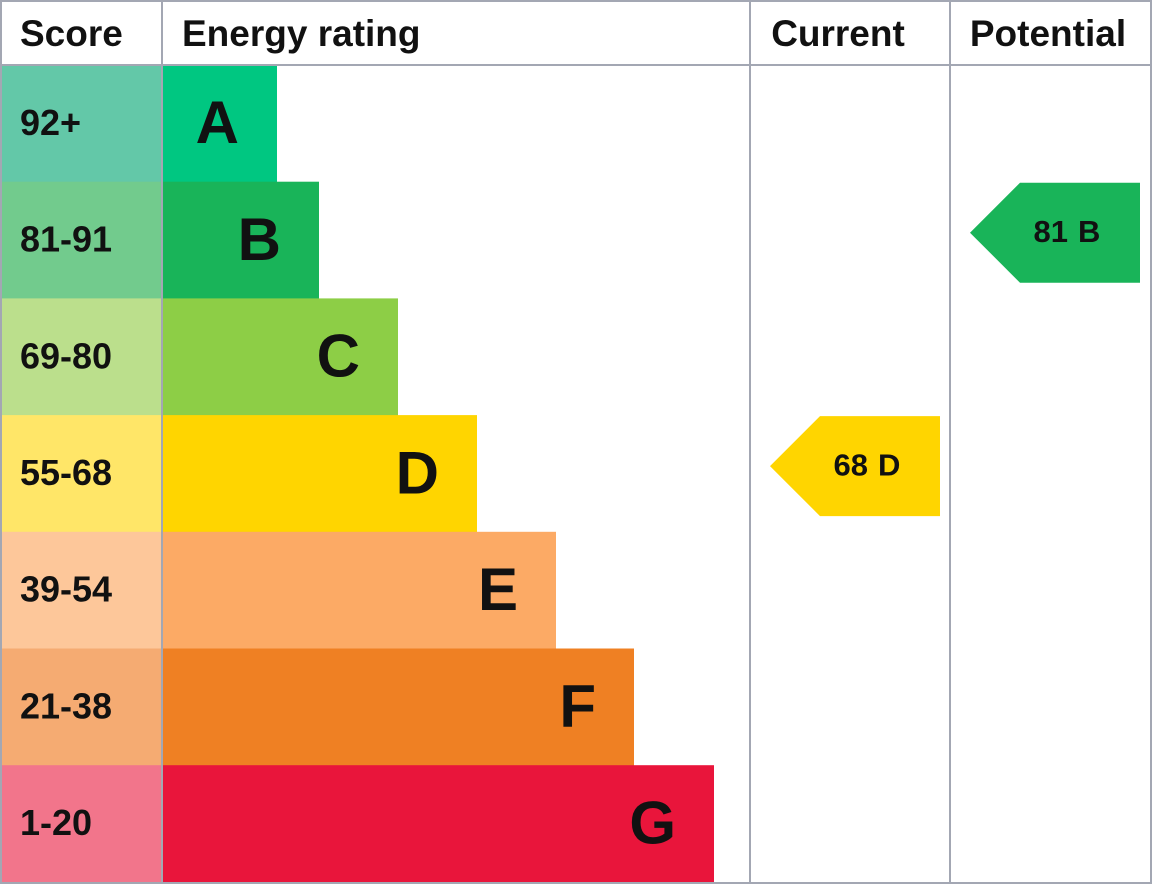 The height and width of the screenshot is (889, 1152). I want to click on current-score: 68, so click(851, 464).